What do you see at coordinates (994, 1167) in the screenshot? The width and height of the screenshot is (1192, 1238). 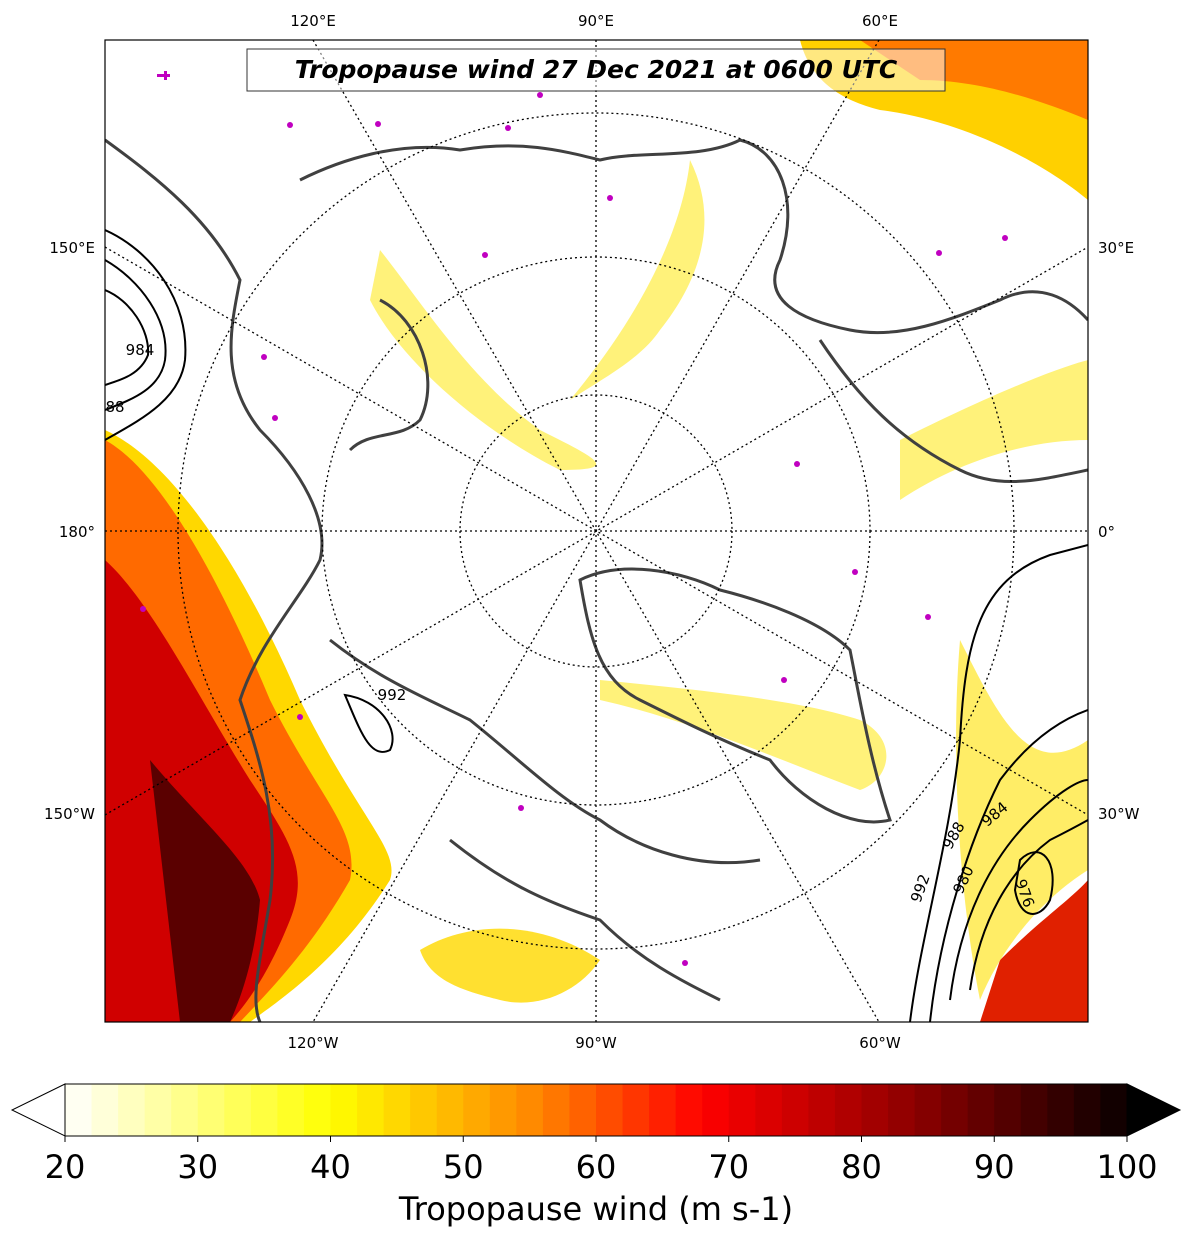 I see `colorbar-tick-label: 90` at bounding box center [994, 1167].